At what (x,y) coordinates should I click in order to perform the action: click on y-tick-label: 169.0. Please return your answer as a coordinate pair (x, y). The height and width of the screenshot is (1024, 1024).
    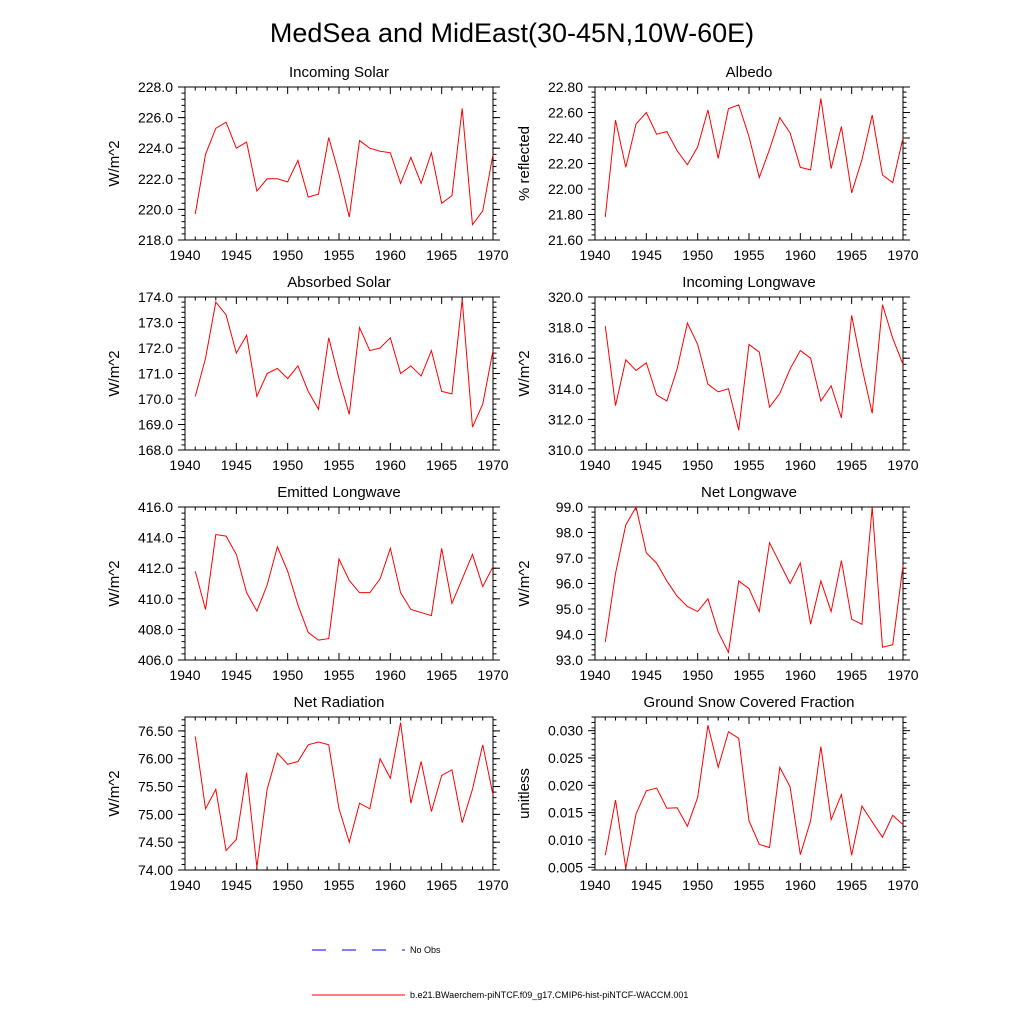
    Looking at the image, I should click on (155, 425).